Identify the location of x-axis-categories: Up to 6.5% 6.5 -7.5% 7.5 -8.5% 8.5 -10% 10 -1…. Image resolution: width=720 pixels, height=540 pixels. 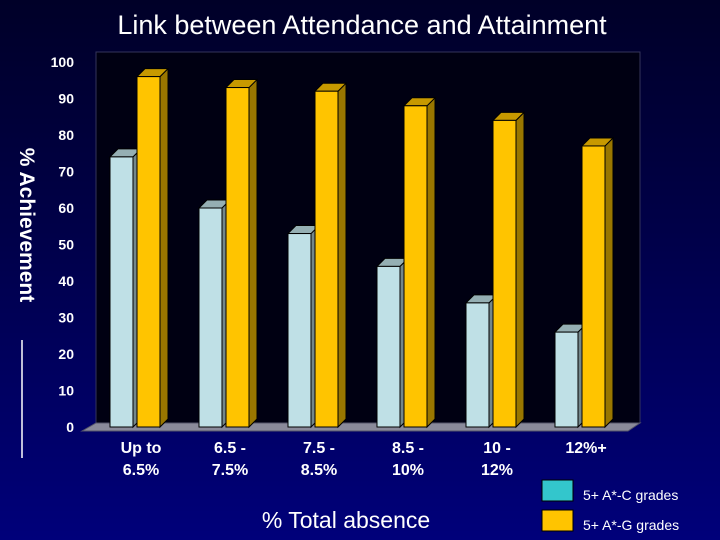
(364, 459).